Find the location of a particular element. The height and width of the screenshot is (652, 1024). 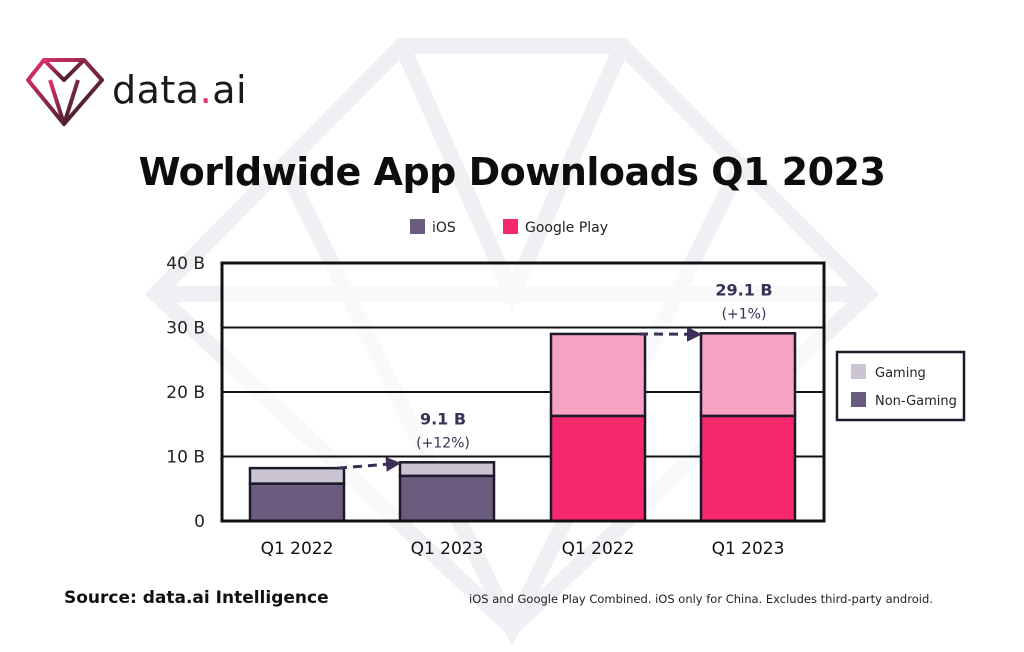

brand-name: data.ai is located at coordinates (180, 90).